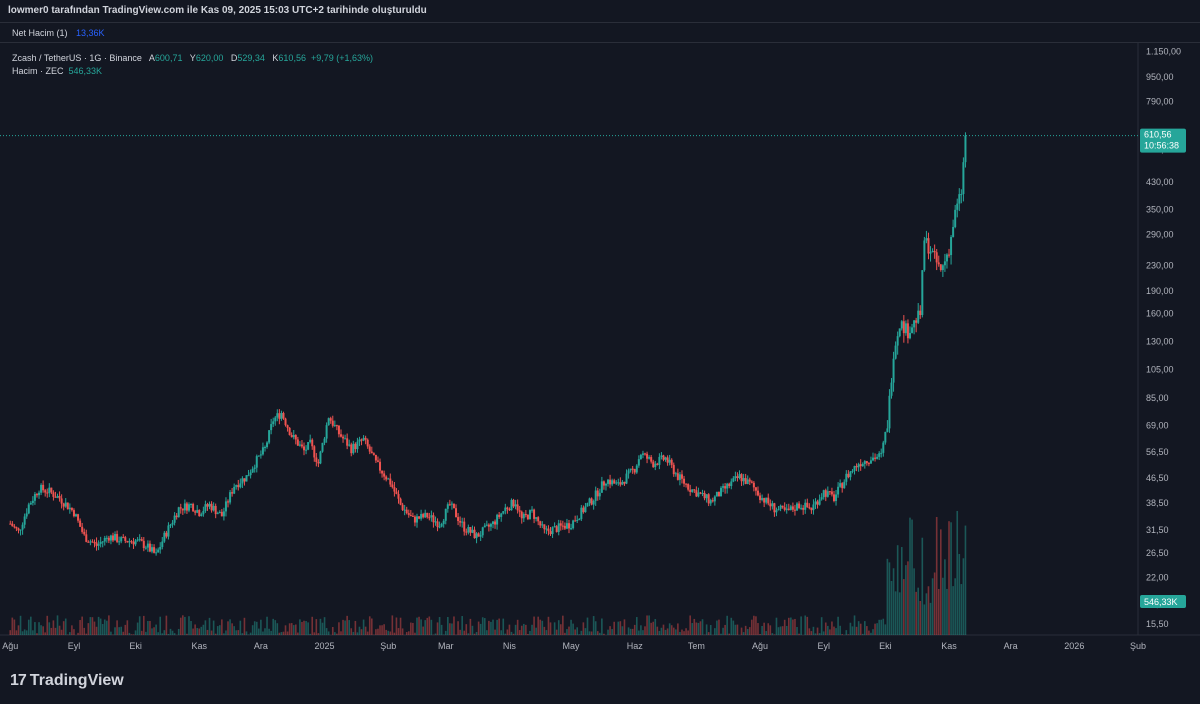 This screenshot has width=1200, height=704. Describe the element at coordinates (1157, 398) in the screenshot. I see `y-tick-label: 85,00` at that location.